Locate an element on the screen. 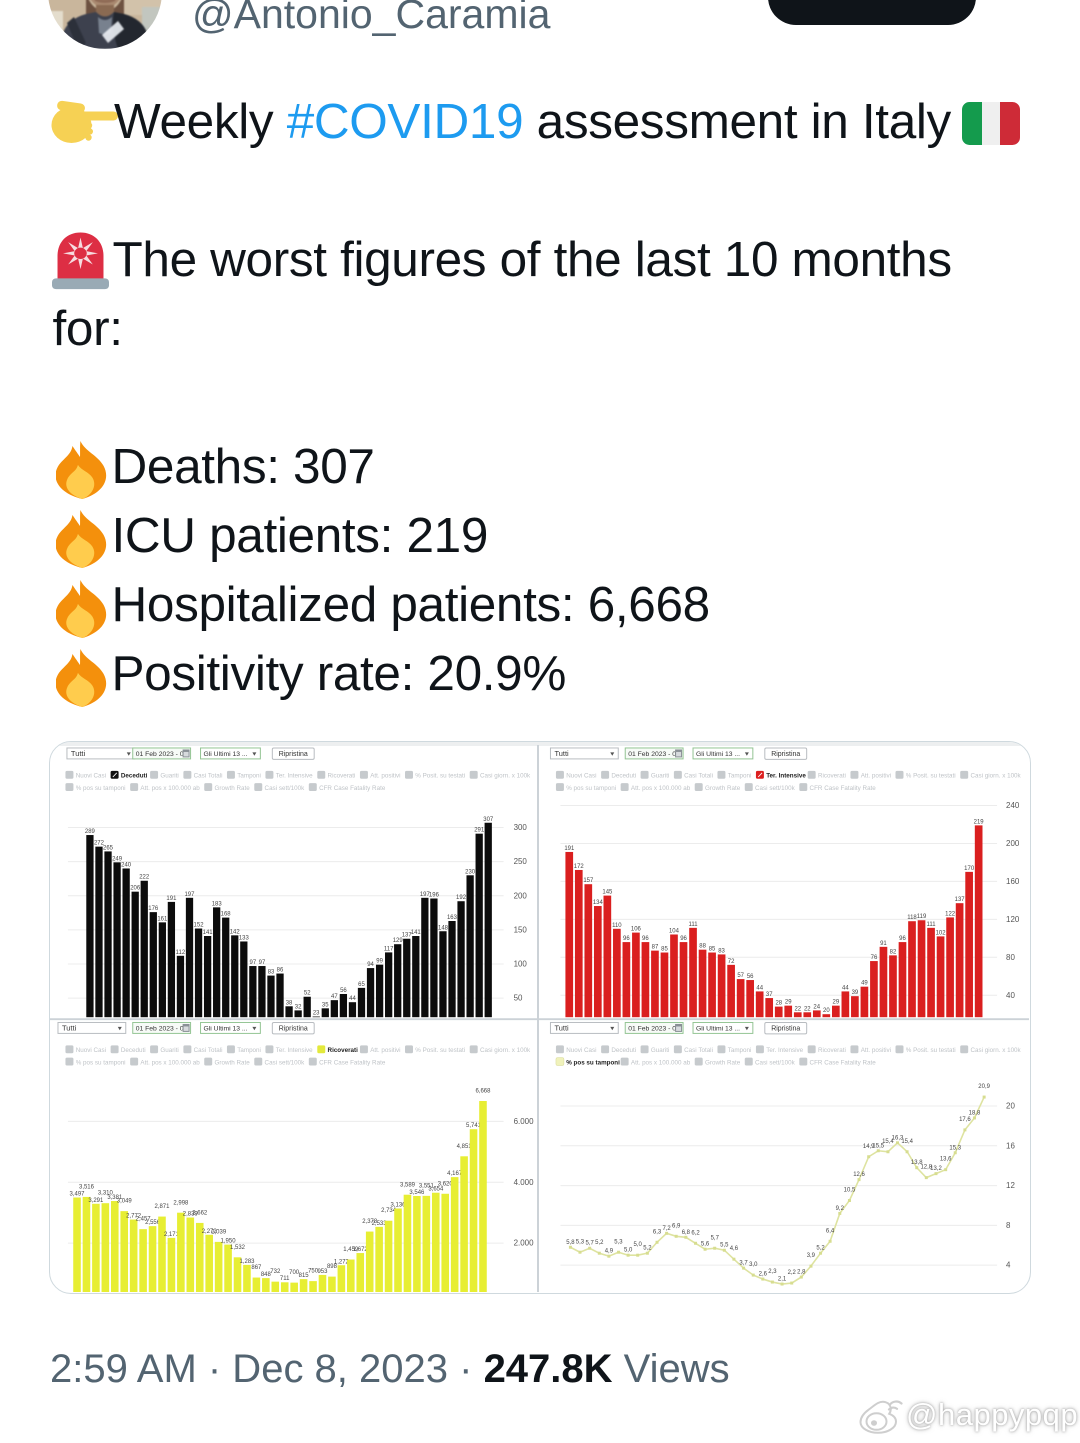 Image resolution: width=1080 pixels, height=1443 pixels. svg-text: 183 is located at coordinates (216, 904).